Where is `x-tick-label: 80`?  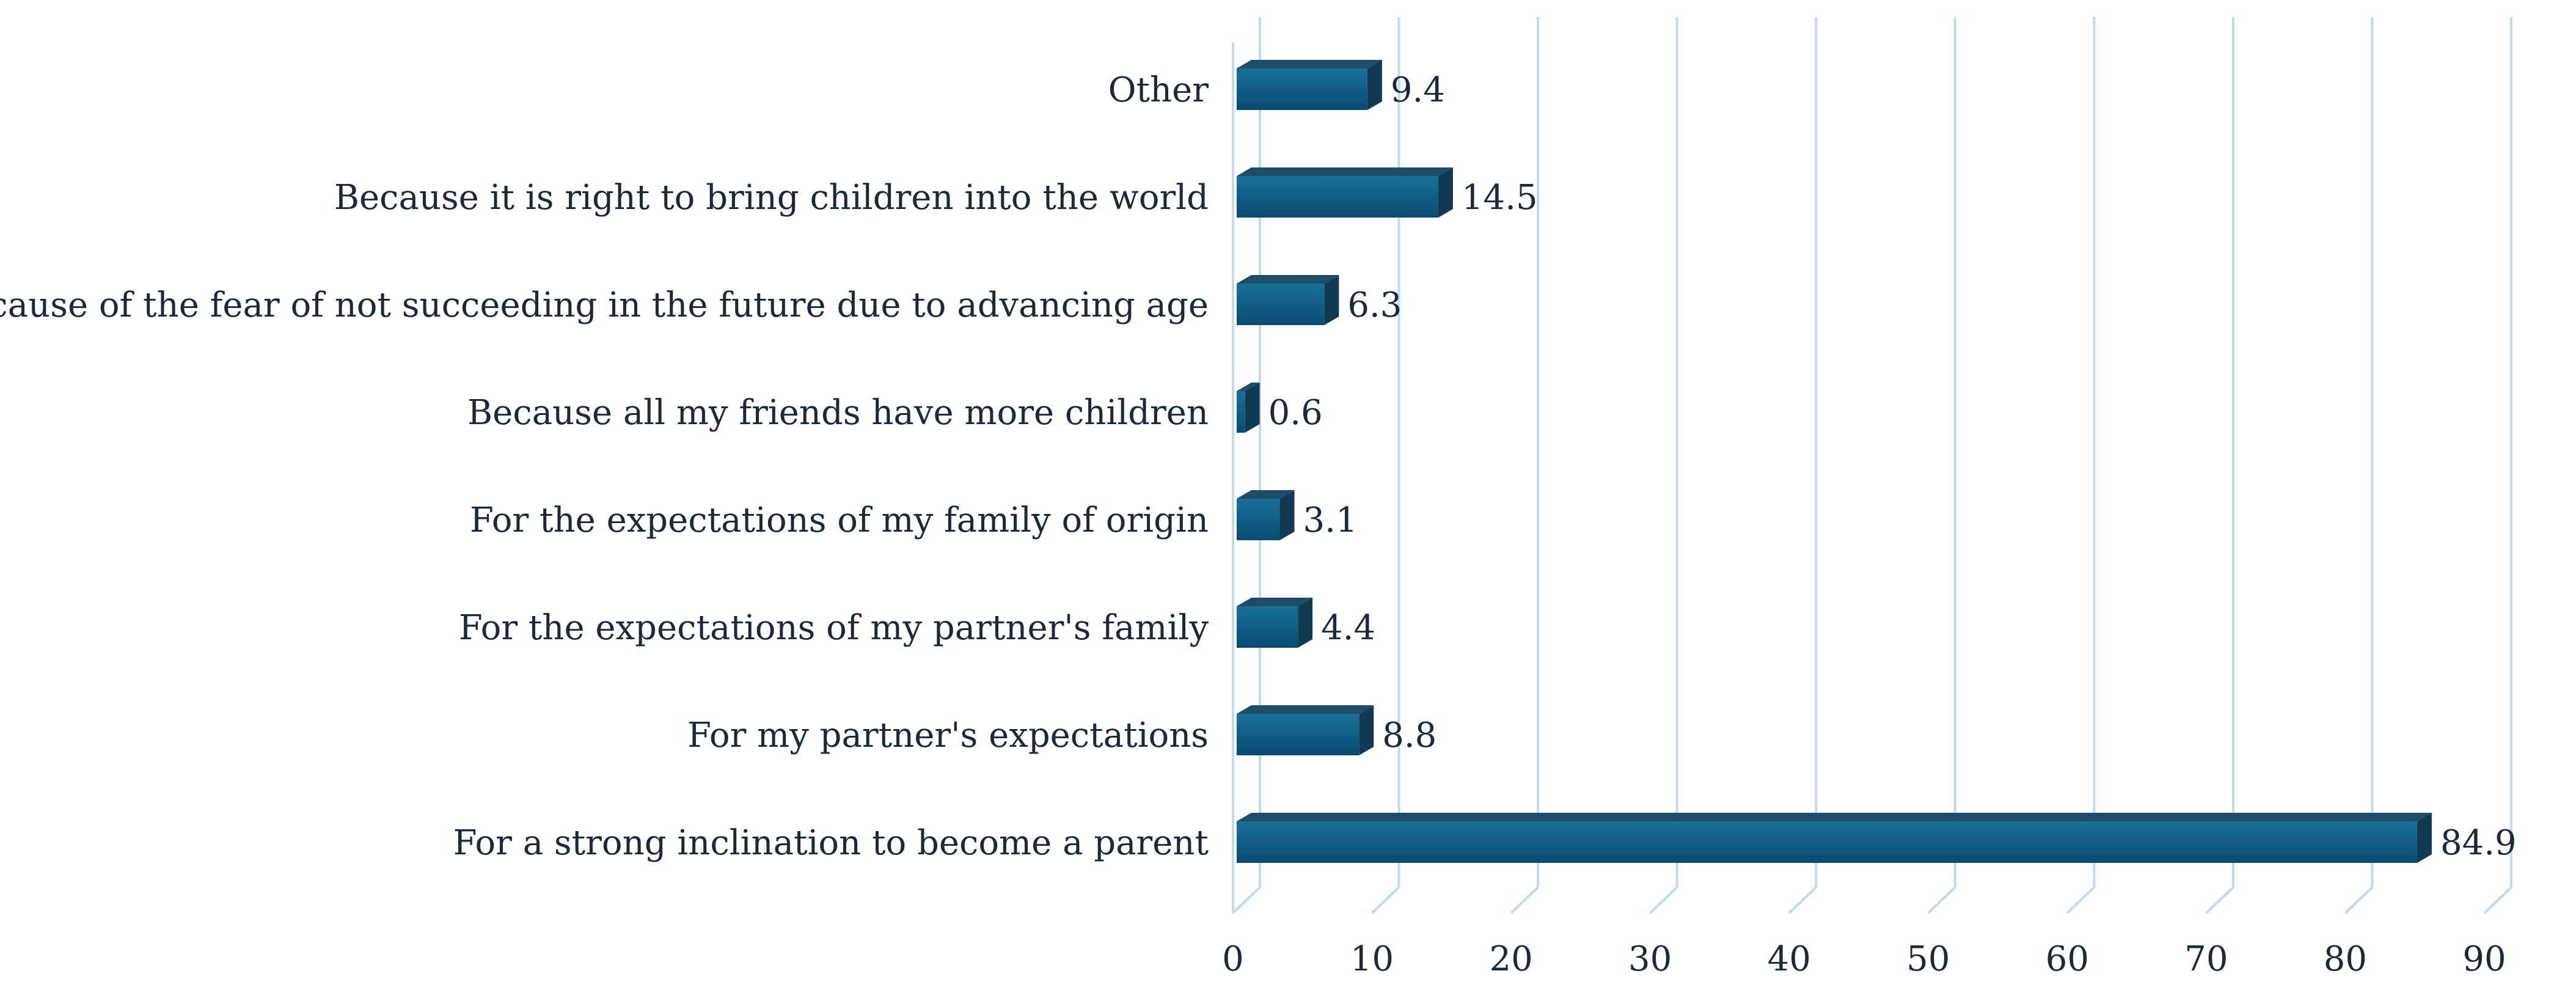
x-tick-label: 80 is located at coordinates (2345, 959).